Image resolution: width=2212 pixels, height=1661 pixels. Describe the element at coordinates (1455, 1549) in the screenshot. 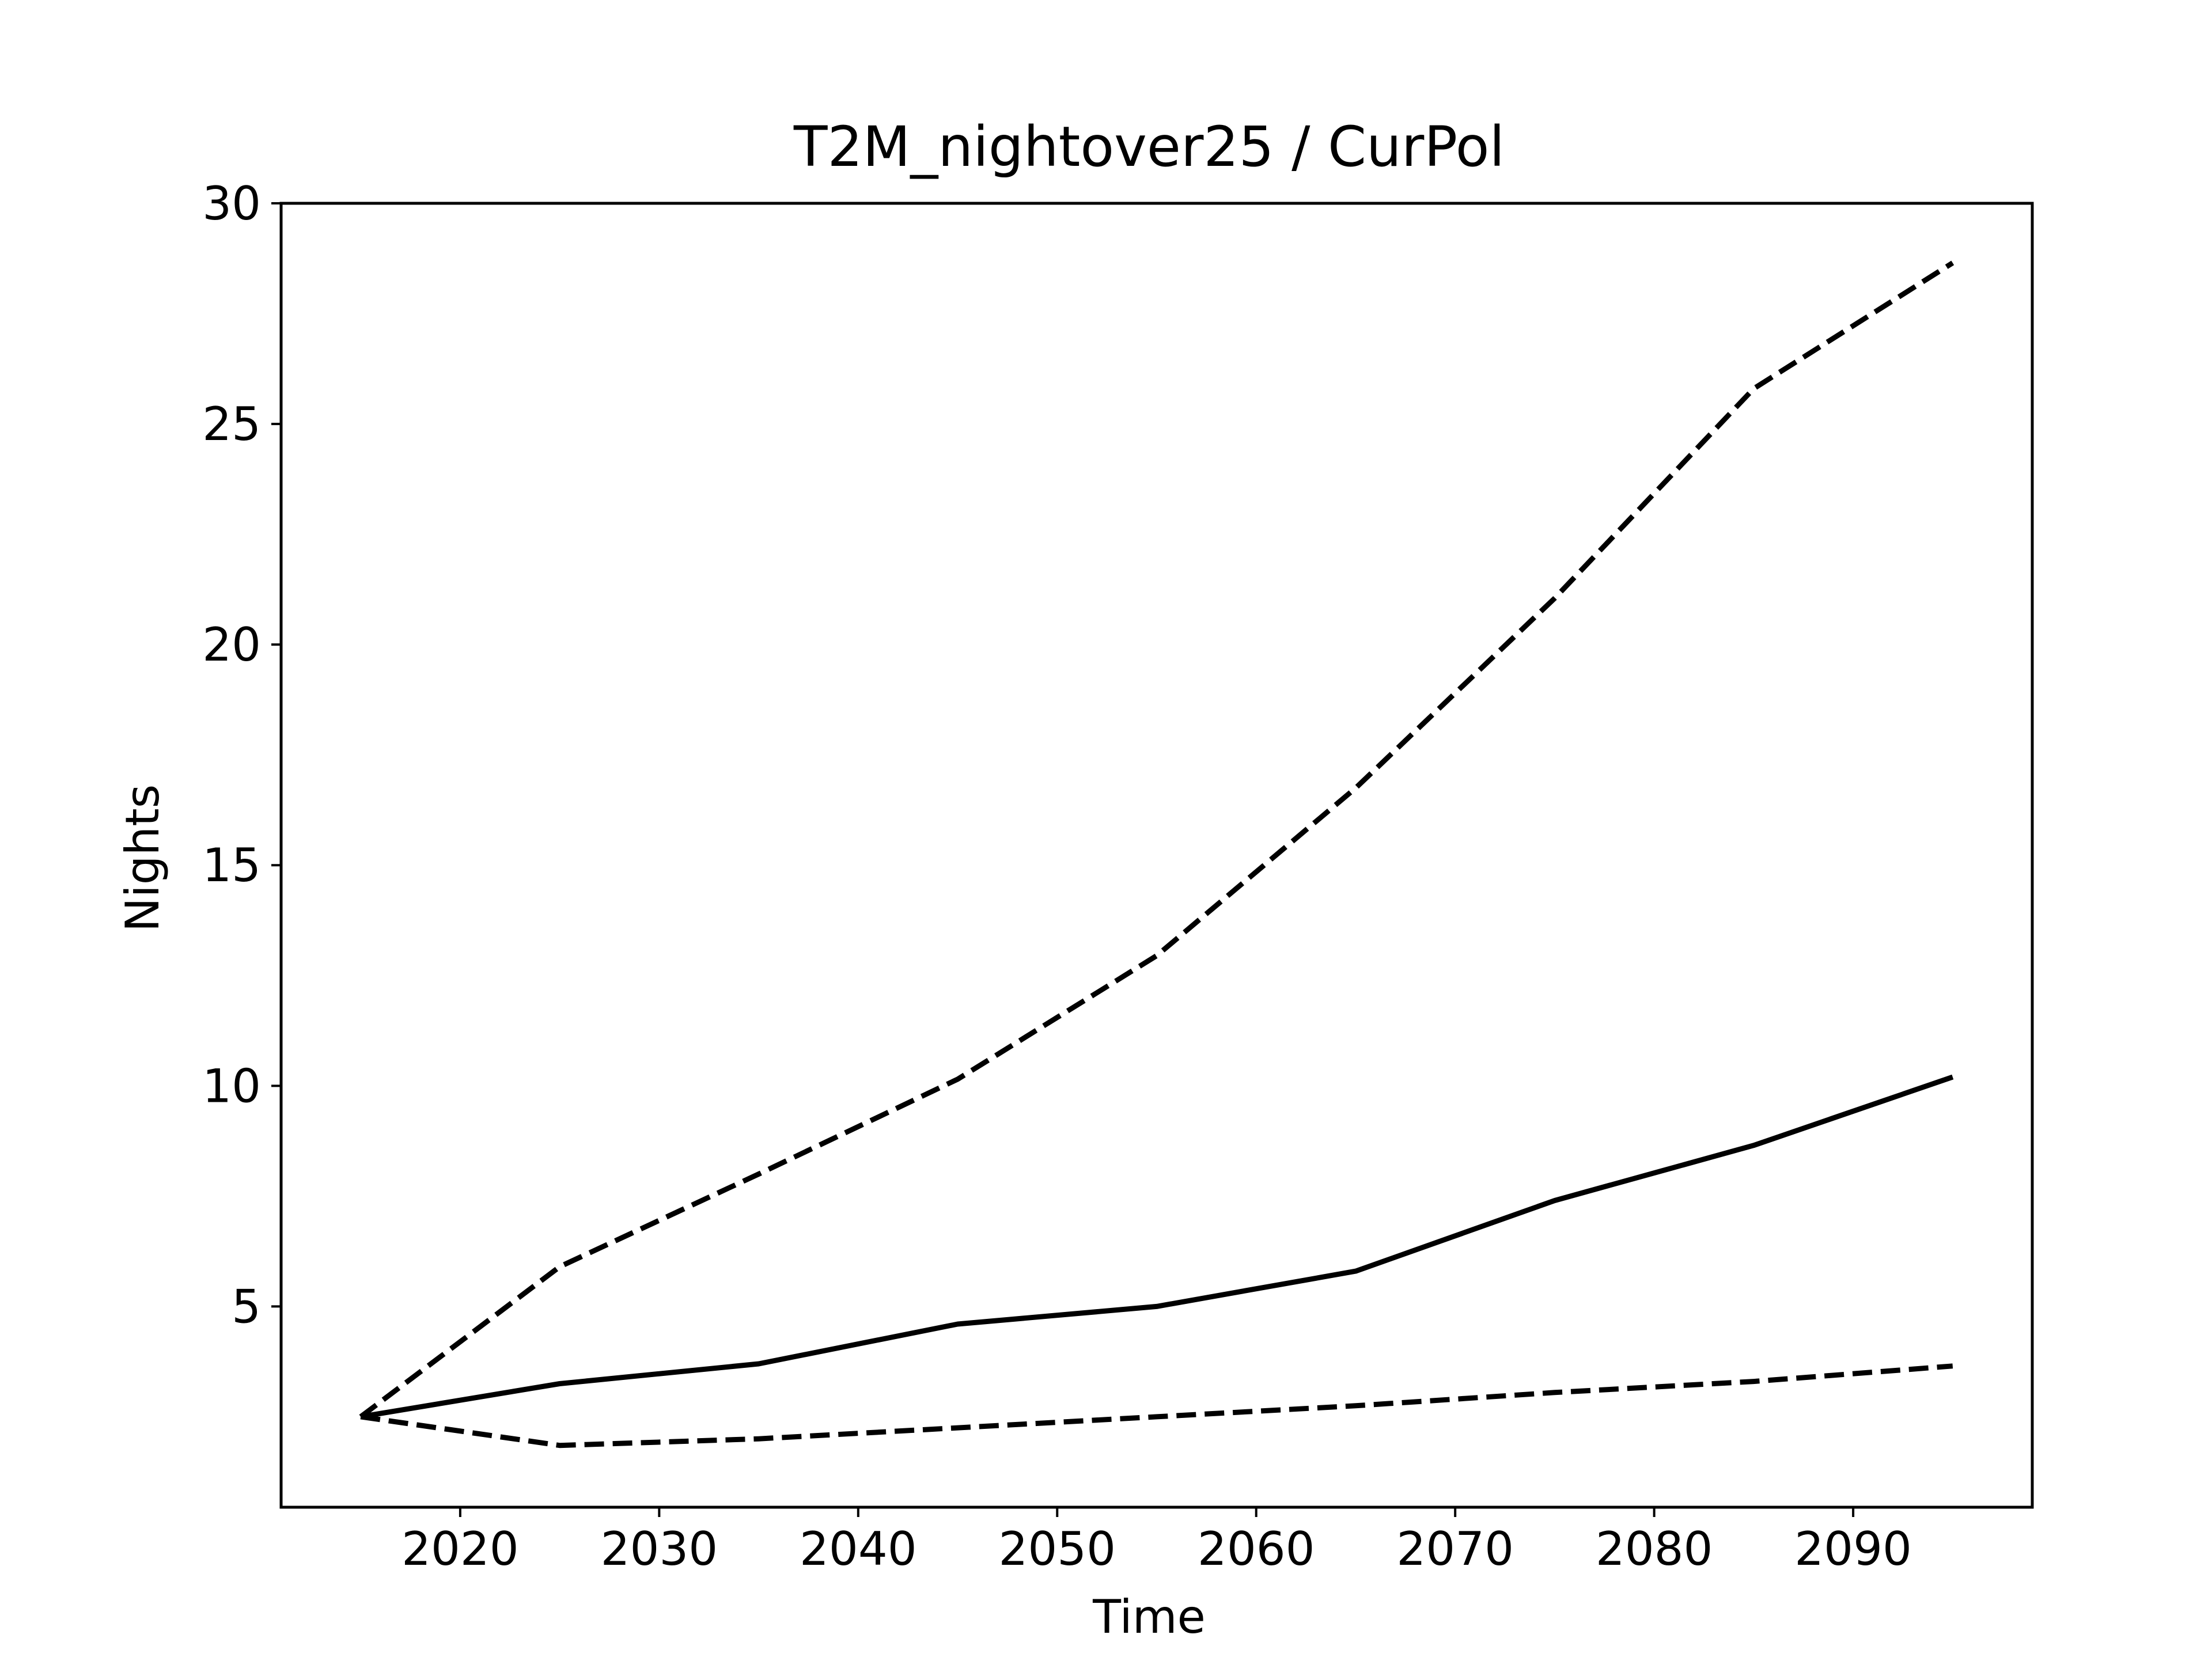

I see `x-tick-label: 2070` at that location.